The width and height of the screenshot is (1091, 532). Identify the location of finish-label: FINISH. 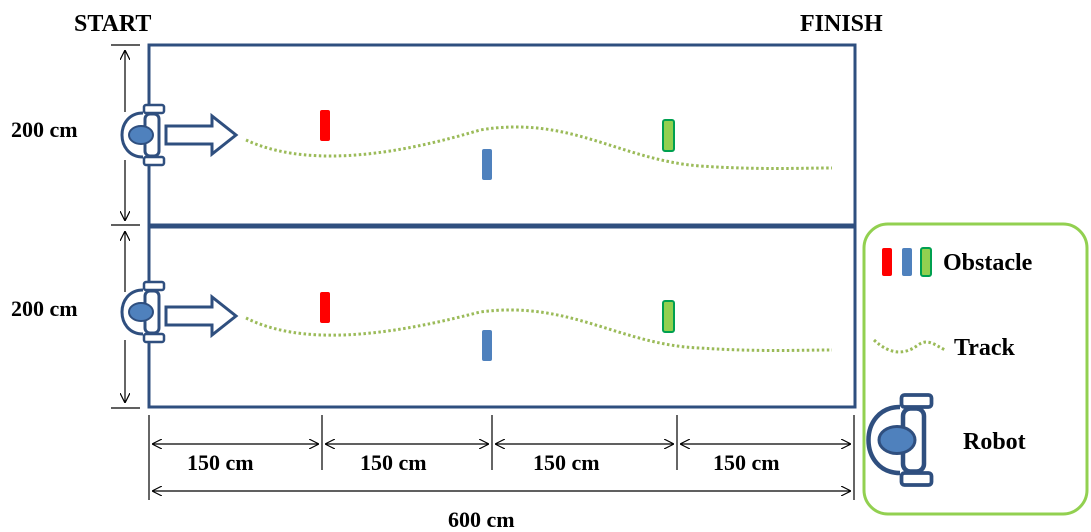
(841, 24).